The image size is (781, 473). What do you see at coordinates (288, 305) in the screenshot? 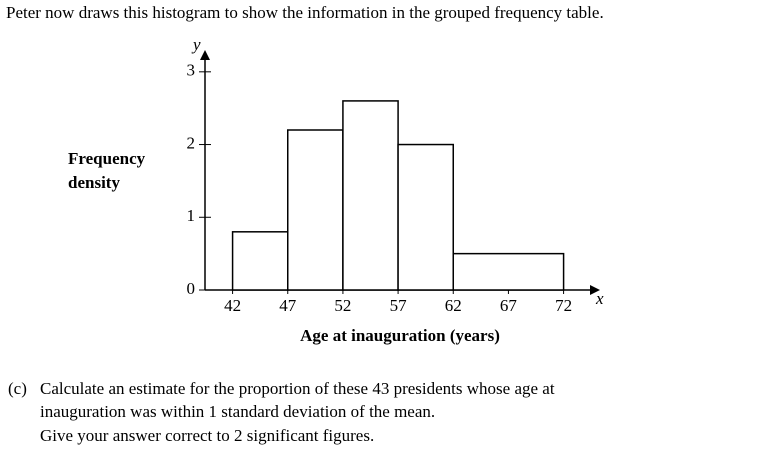
I see `x-tick-label: 47` at bounding box center [288, 305].